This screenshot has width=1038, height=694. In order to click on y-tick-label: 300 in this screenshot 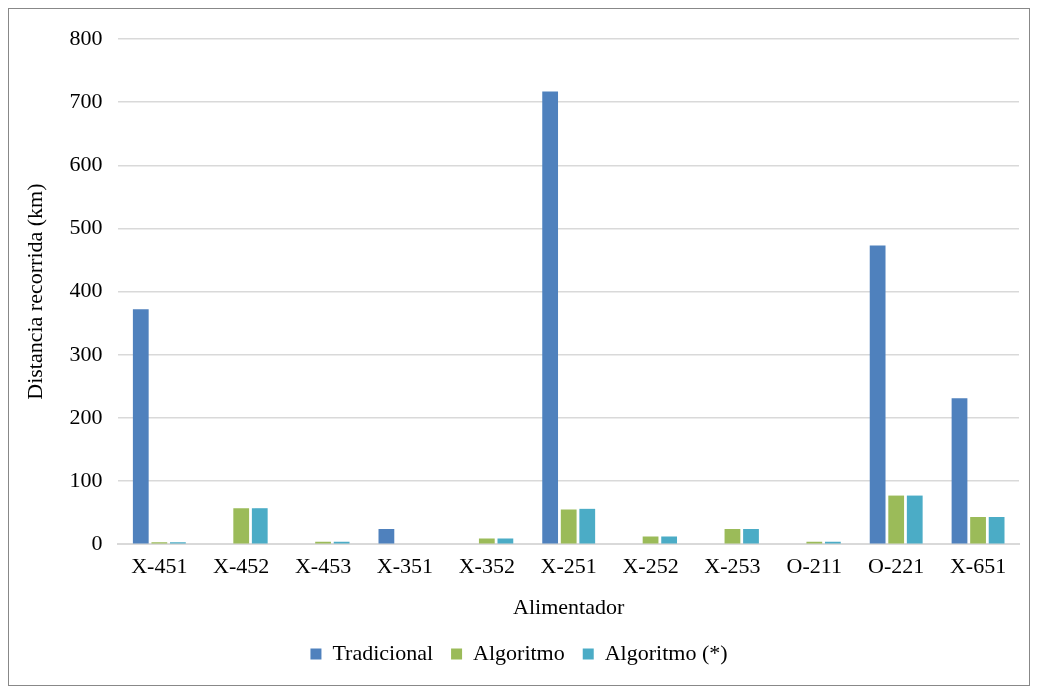, I will do `click(86, 353)`.